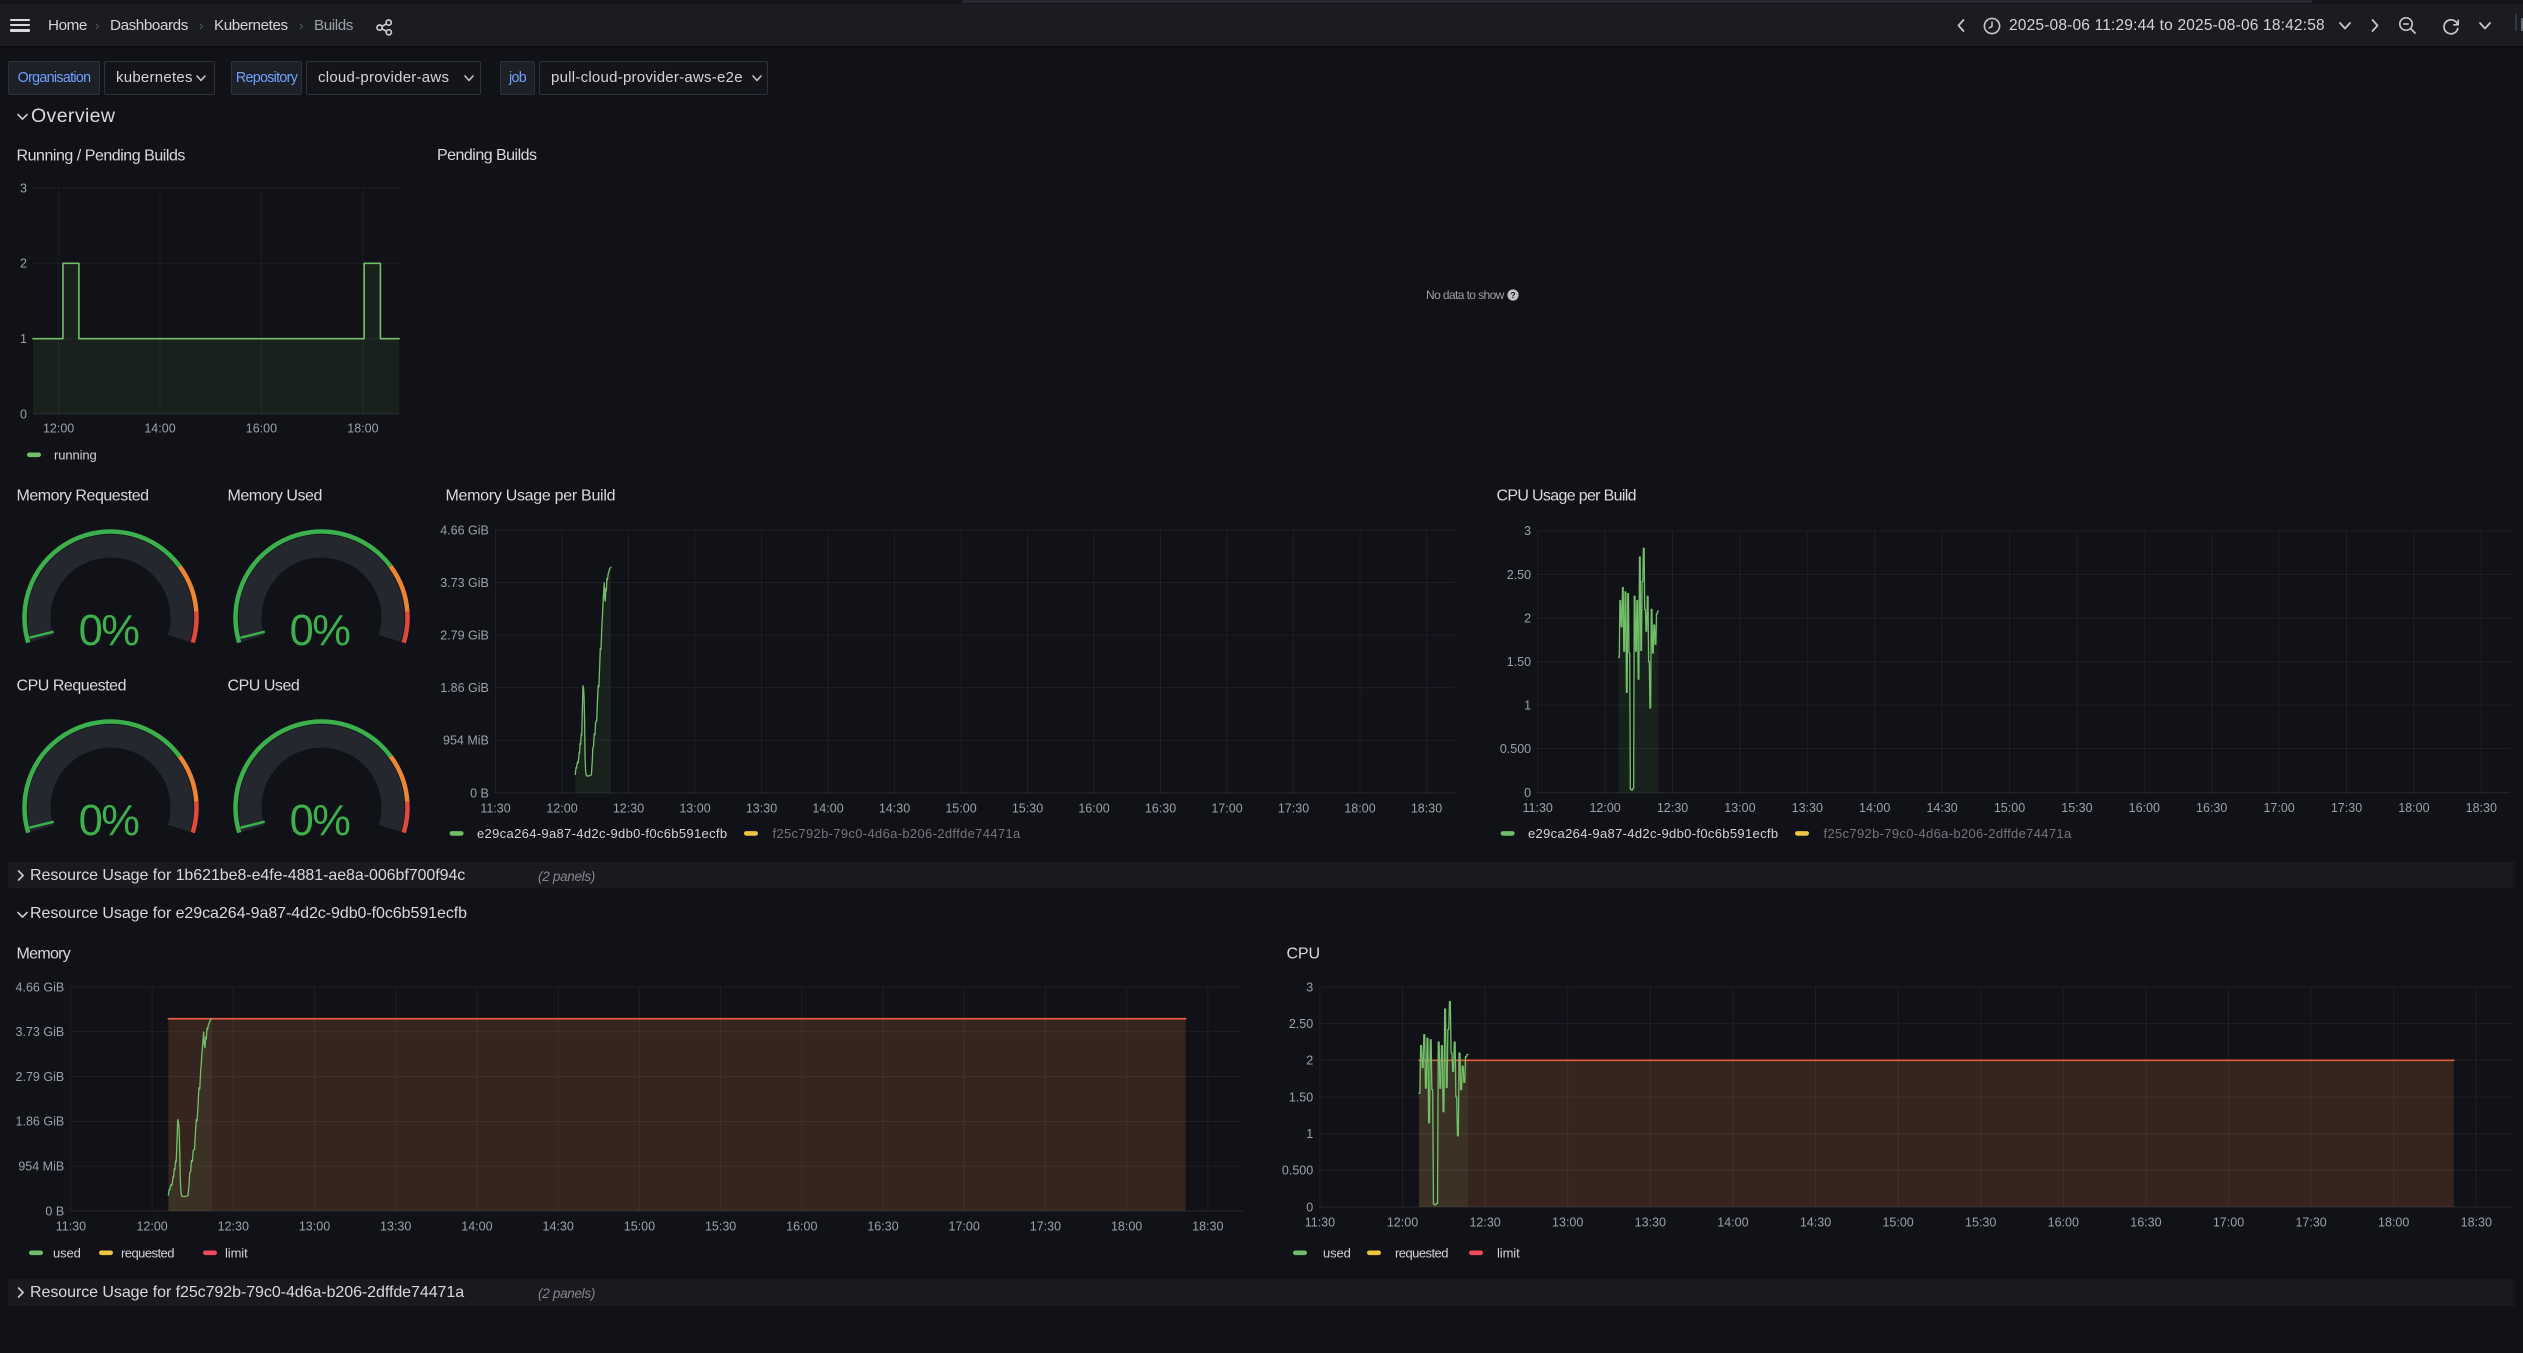 This screenshot has height=1353, width=2523. I want to click on svg-text: CPU Requested, so click(72, 686).